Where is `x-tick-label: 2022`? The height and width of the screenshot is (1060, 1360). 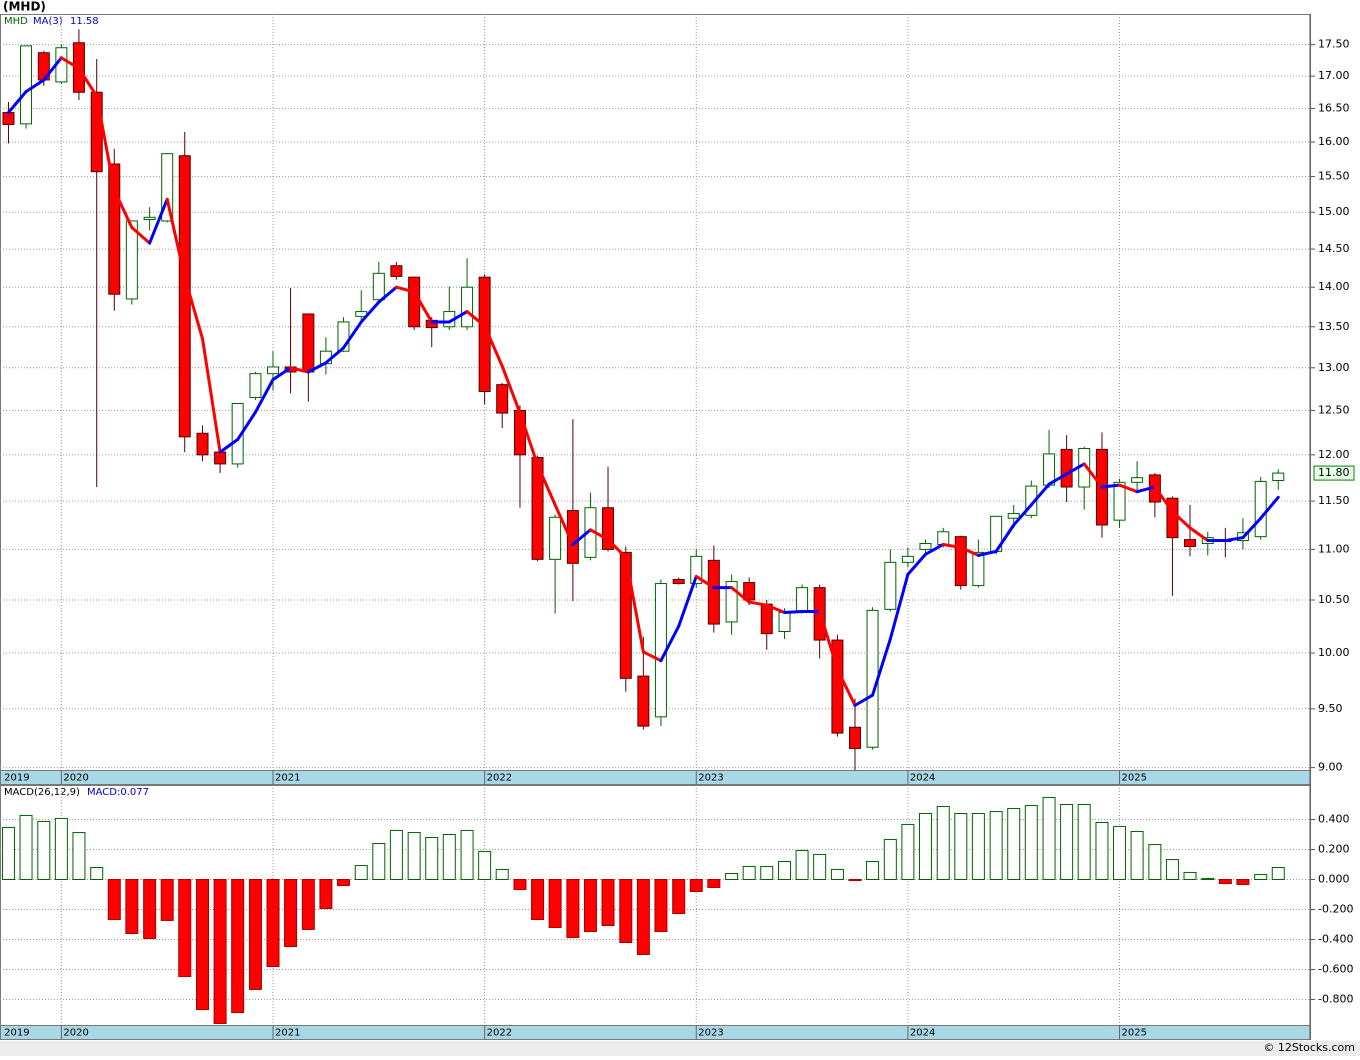
x-tick-label: 2022 is located at coordinates (499, 778).